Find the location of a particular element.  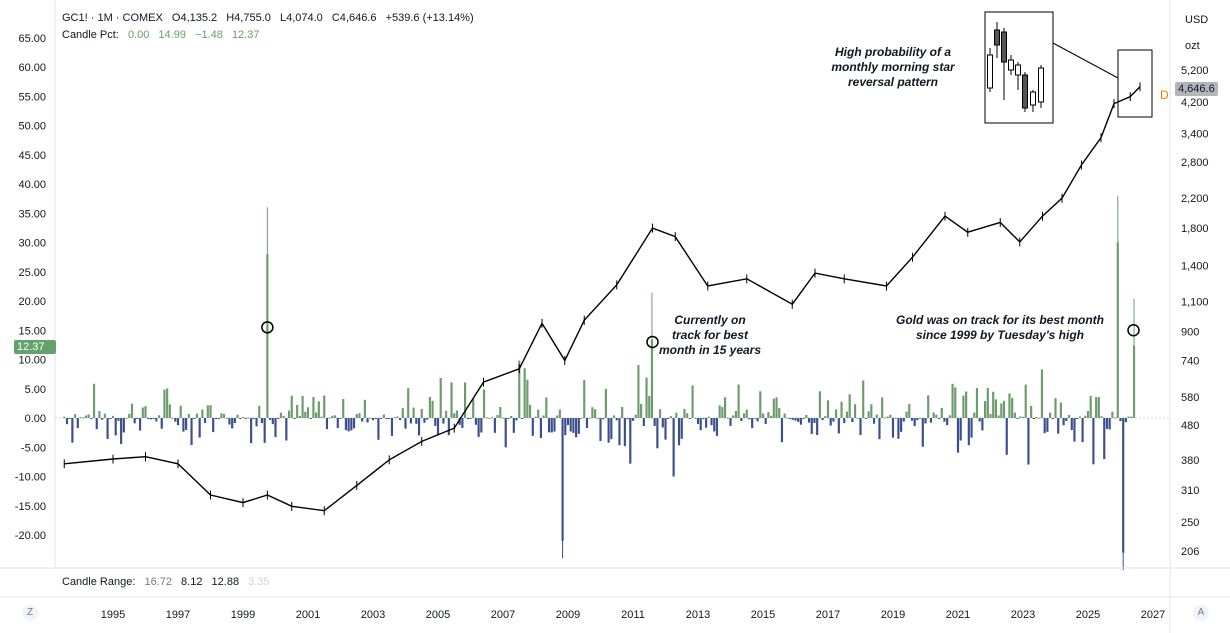

zoom-reset-icon: Z is located at coordinates (30, 613).